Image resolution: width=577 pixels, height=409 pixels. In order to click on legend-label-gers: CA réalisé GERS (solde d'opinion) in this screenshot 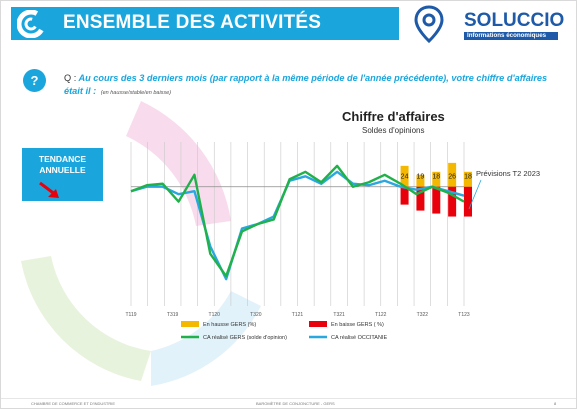, I will do `click(245, 338)`.